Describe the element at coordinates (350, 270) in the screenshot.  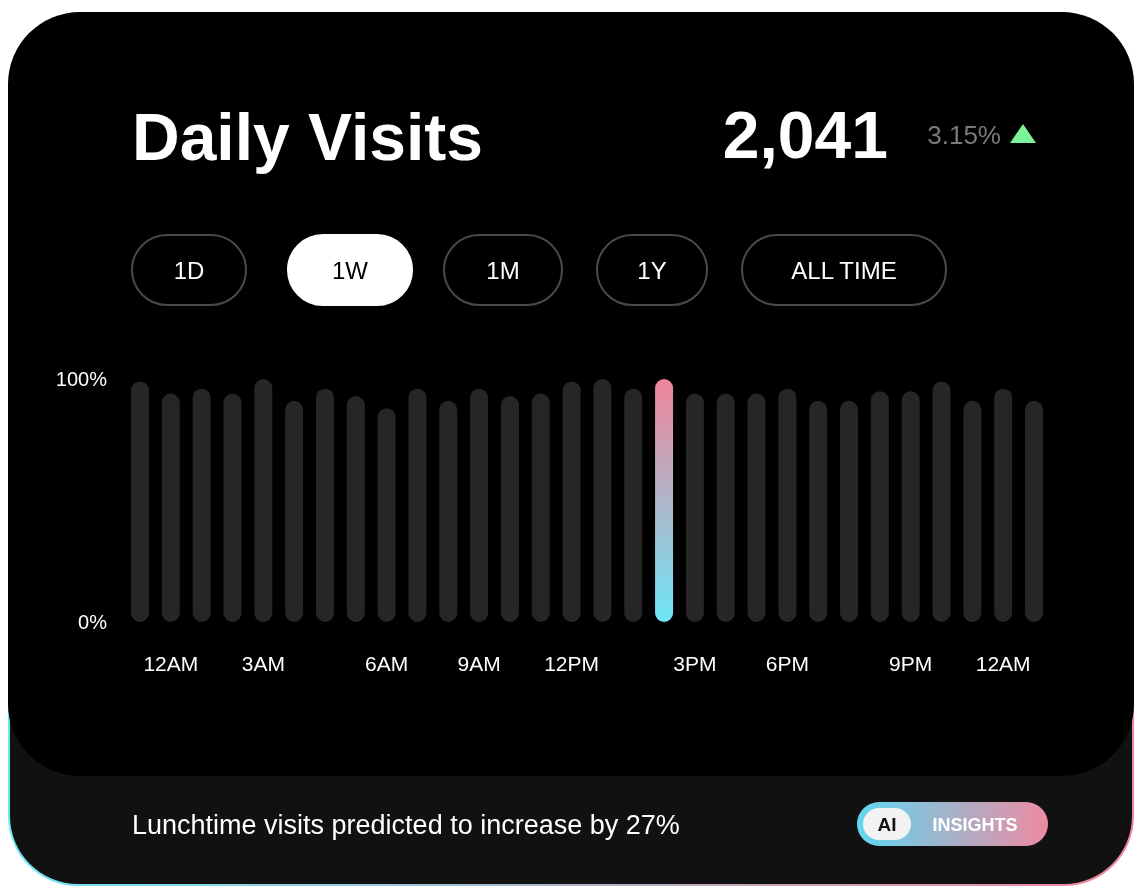
I see `text: 1W` at that location.